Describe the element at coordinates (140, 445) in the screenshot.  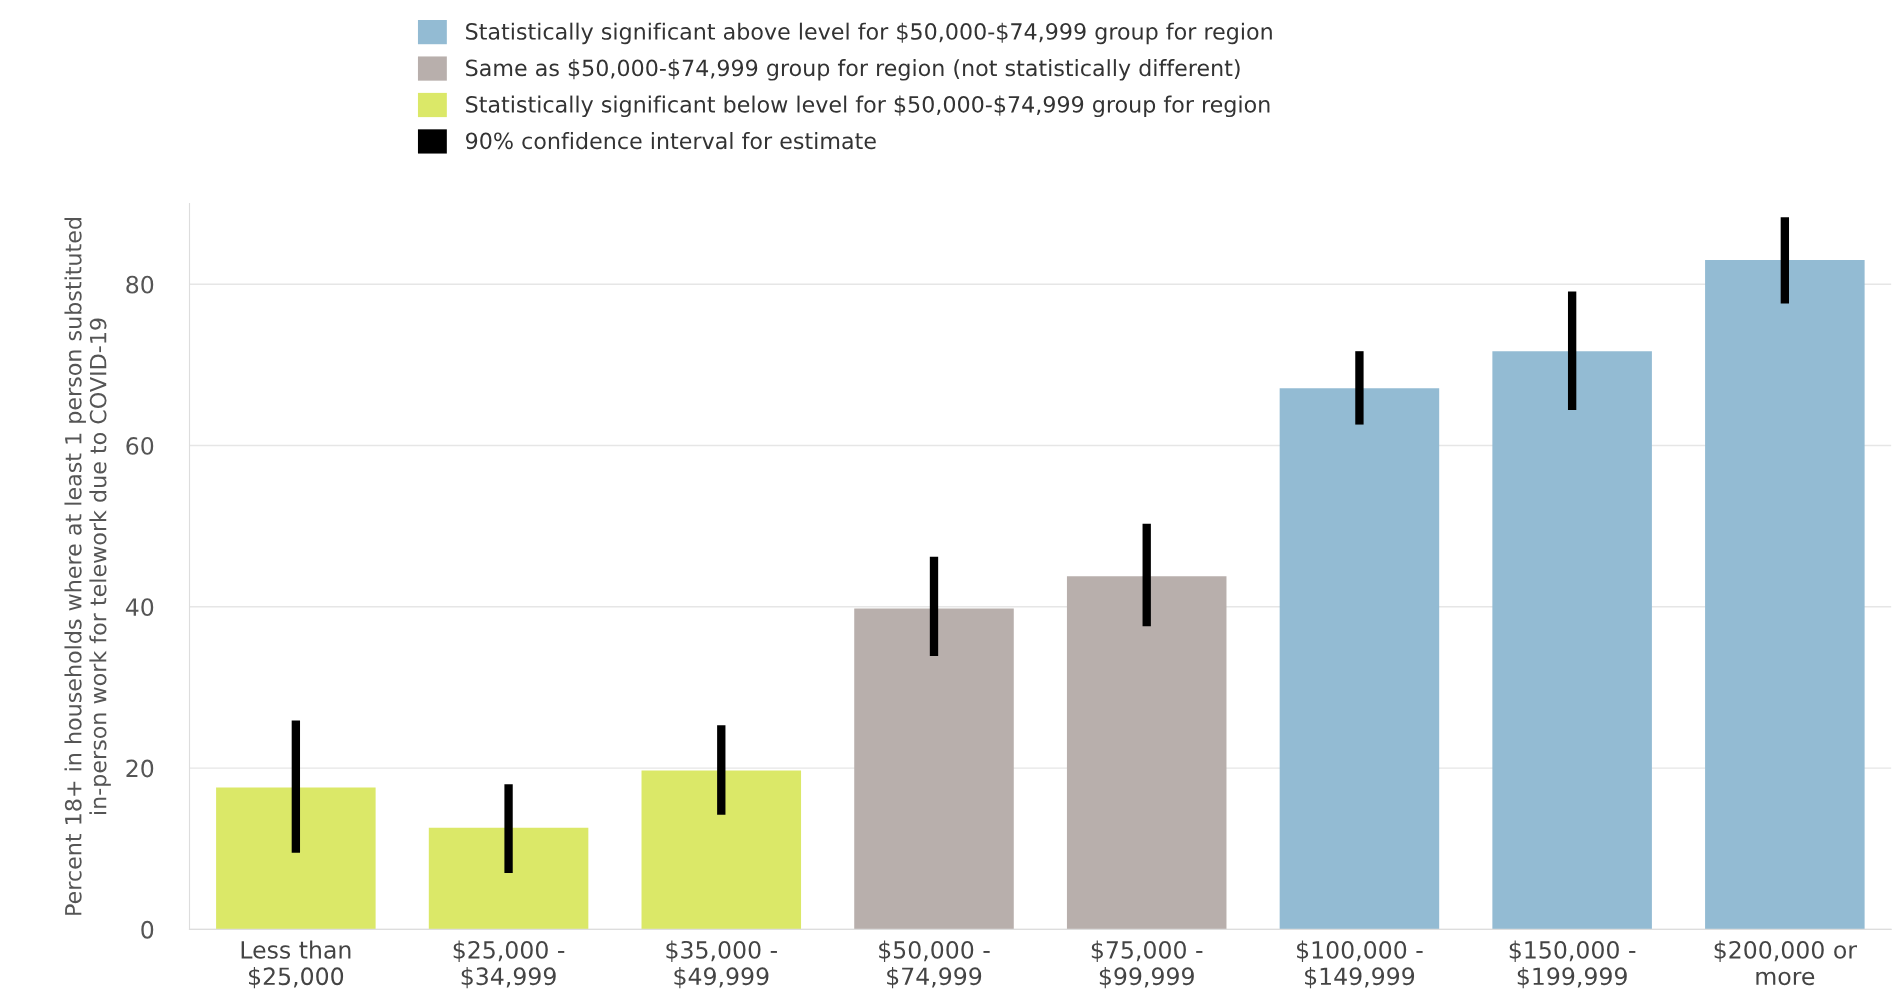
I see `y-tick-label: 60` at that location.